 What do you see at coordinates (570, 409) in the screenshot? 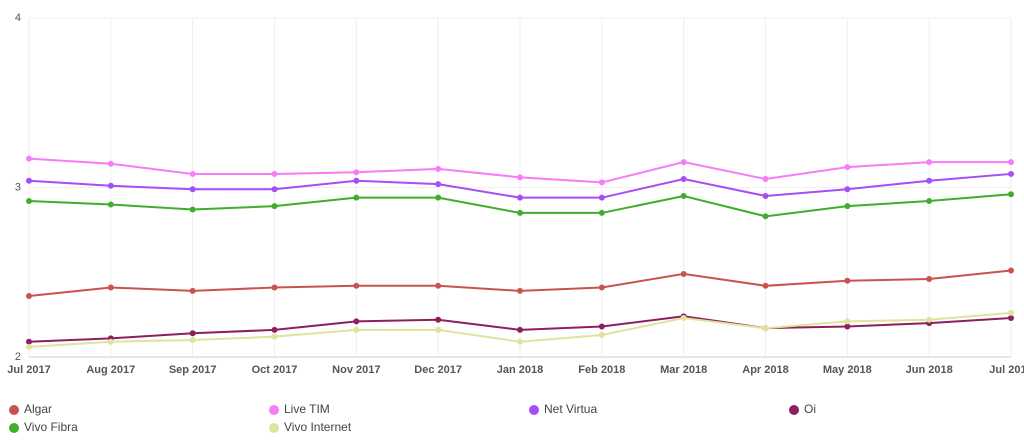
I see `legend-label: Net Virtua` at bounding box center [570, 409].